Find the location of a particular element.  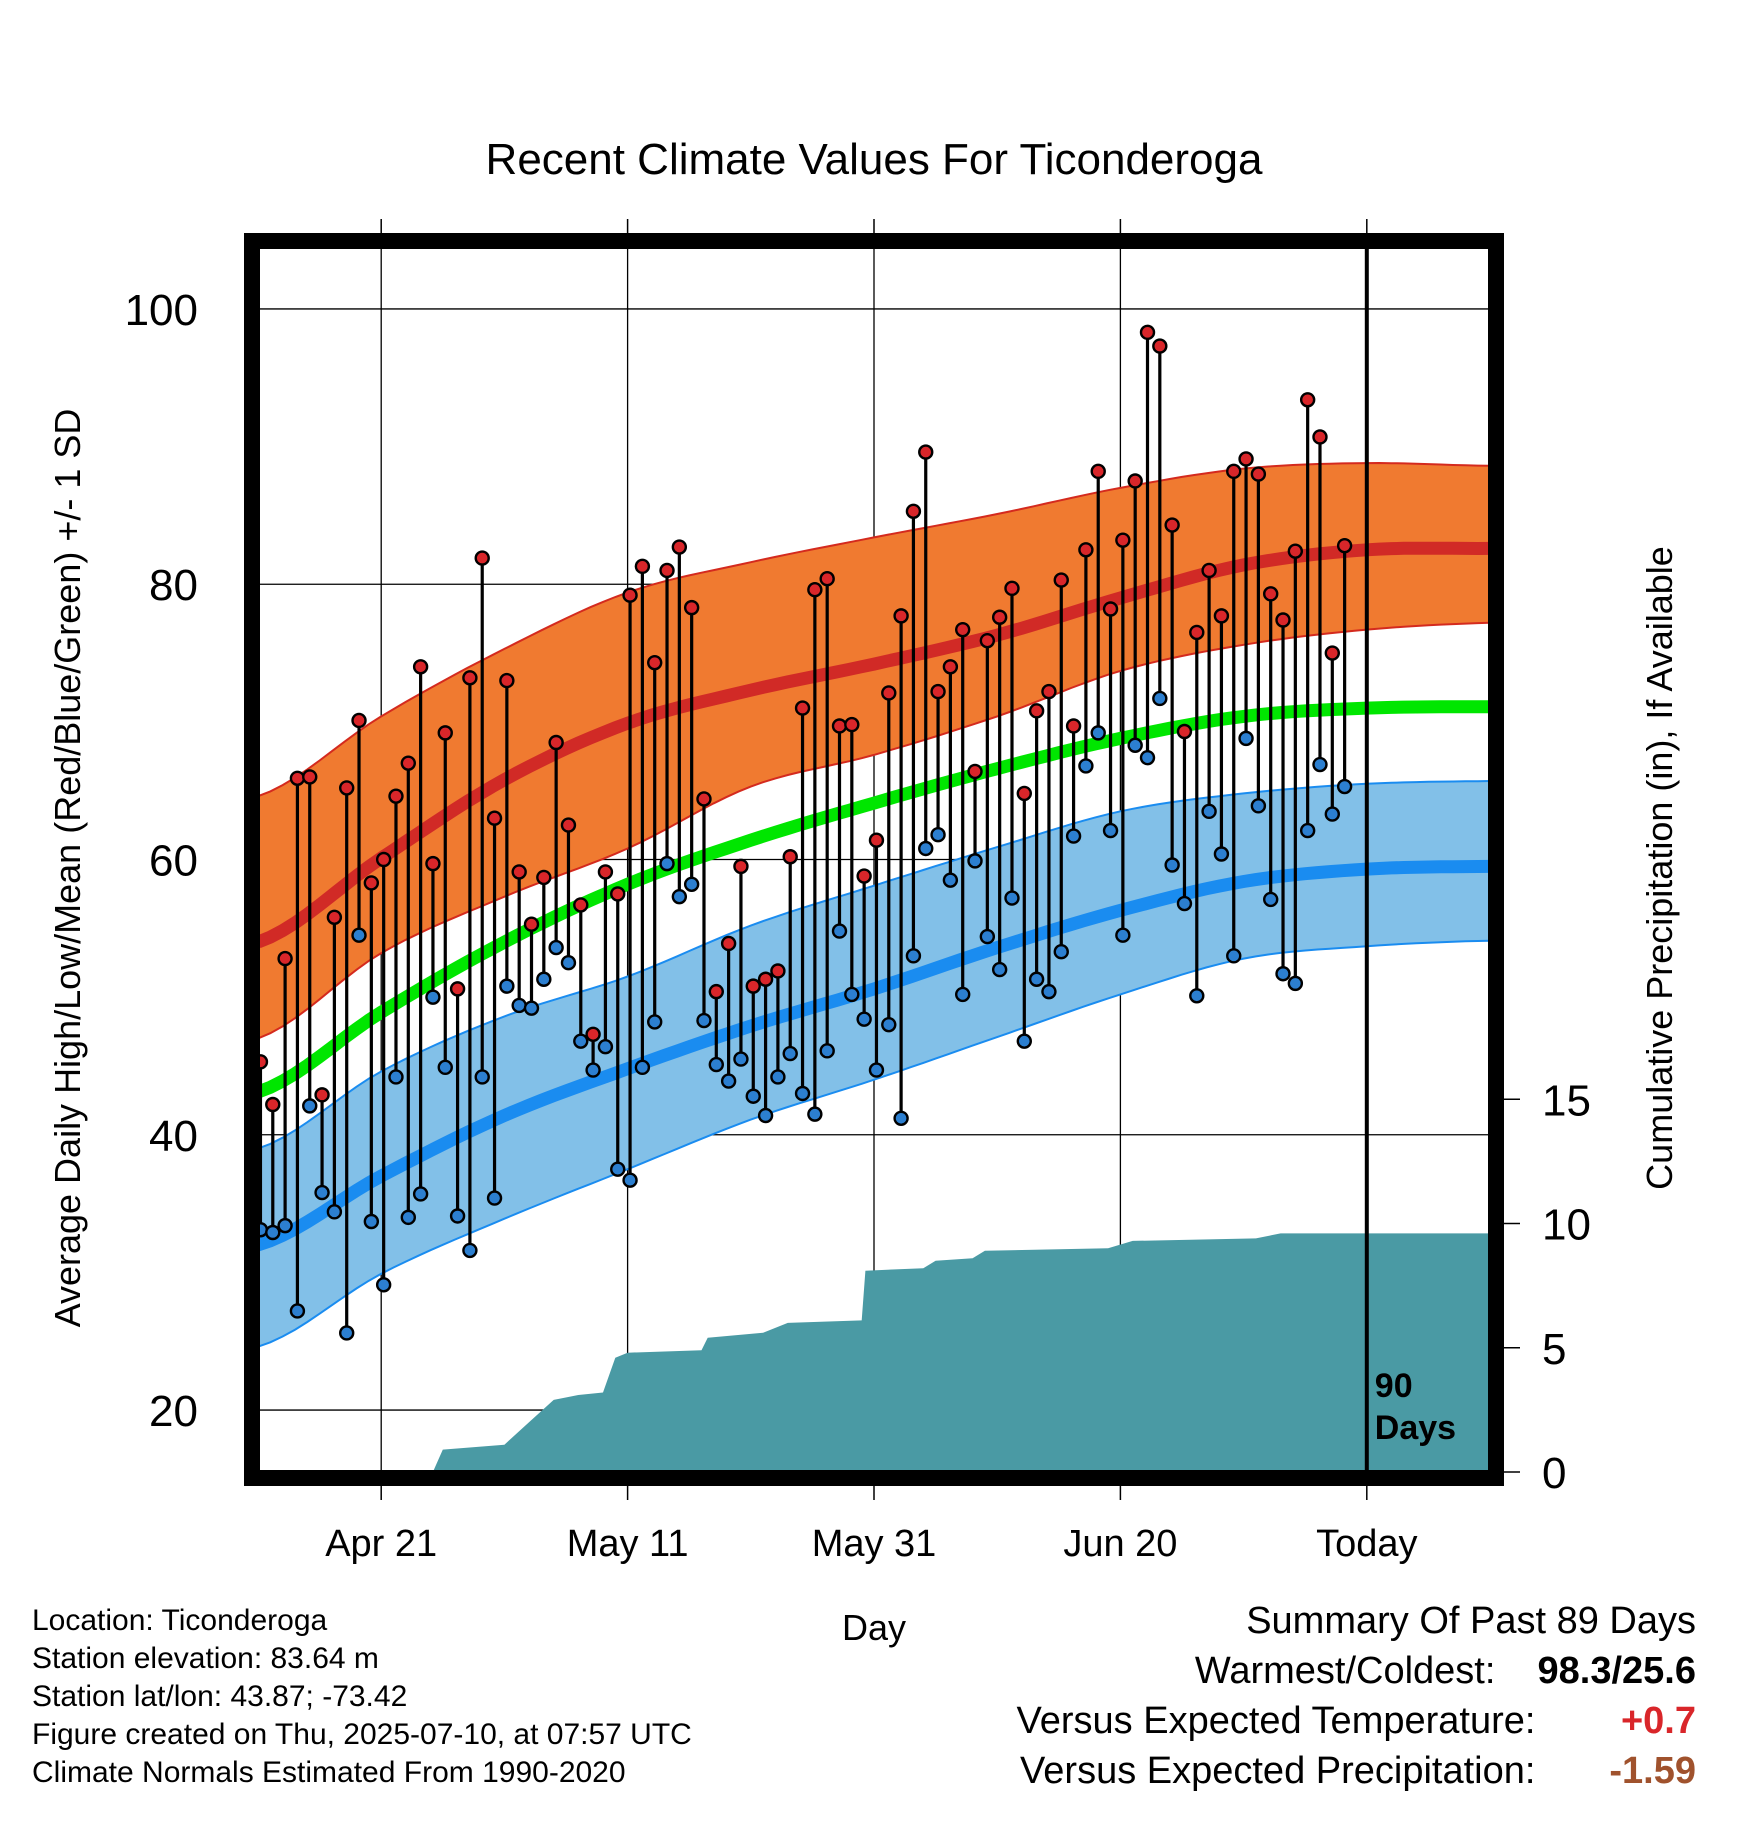

summary-title: Summary Of Past 89 Days is located at coordinates (1471, 1621).